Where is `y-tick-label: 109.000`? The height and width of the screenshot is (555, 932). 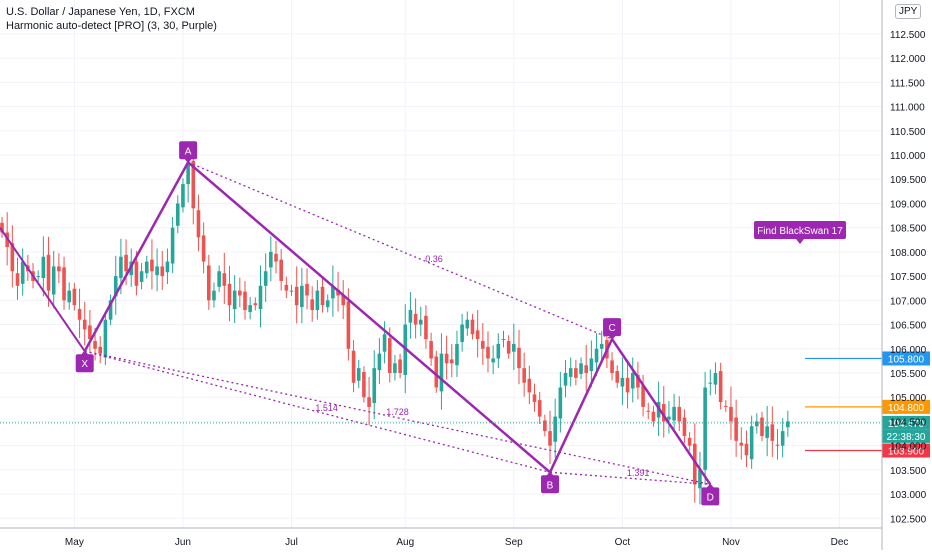
y-tick-label: 109.000 is located at coordinates (908, 204).